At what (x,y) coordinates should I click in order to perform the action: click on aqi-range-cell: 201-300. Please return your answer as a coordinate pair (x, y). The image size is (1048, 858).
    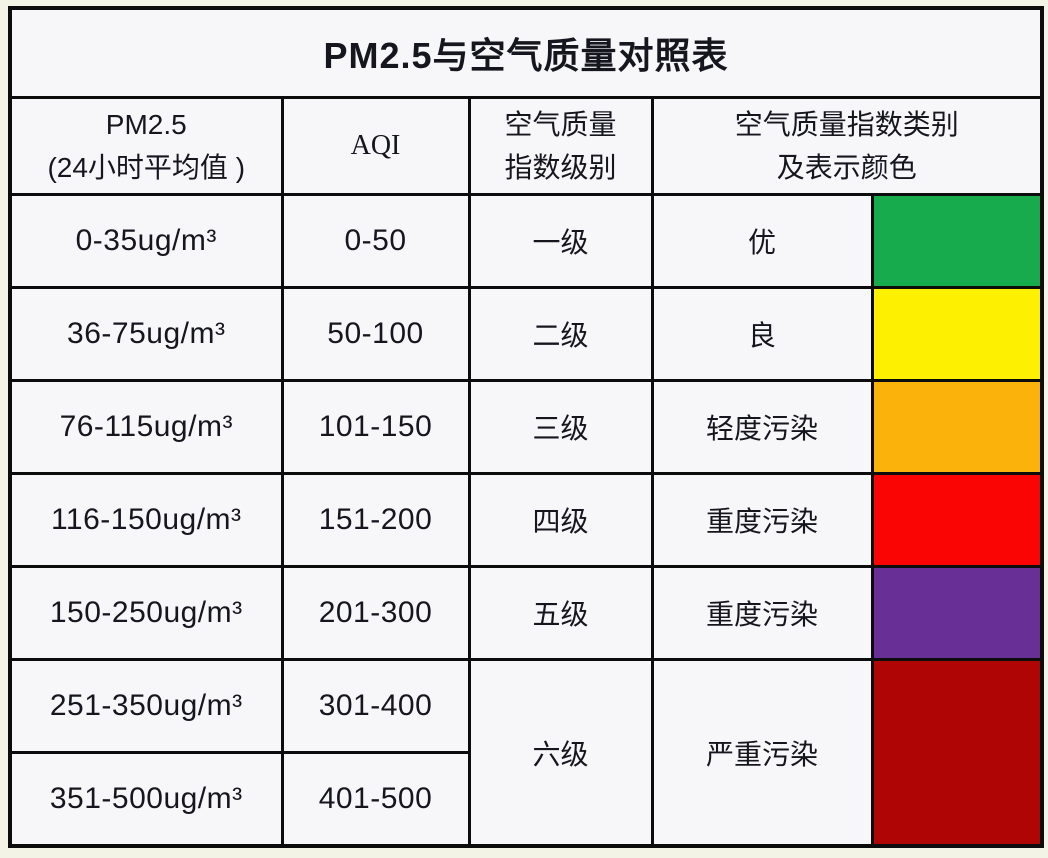
    Looking at the image, I should click on (375, 613).